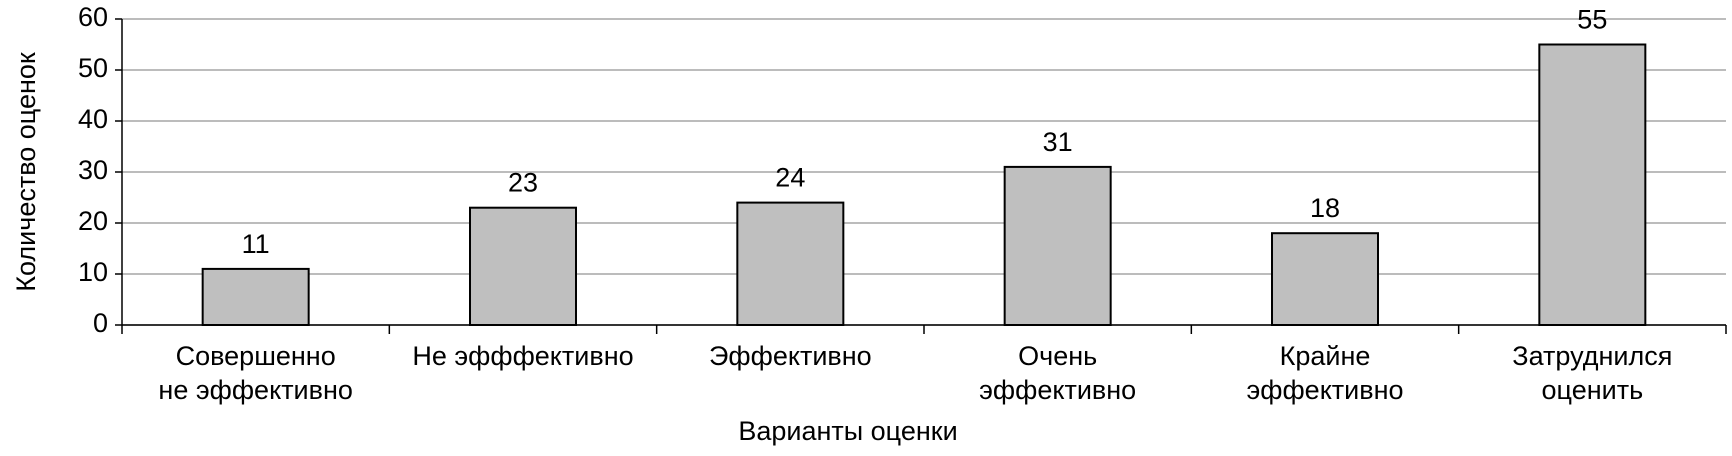  What do you see at coordinates (93, 17) in the screenshot?
I see `y-tick-label: 60` at bounding box center [93, 17].